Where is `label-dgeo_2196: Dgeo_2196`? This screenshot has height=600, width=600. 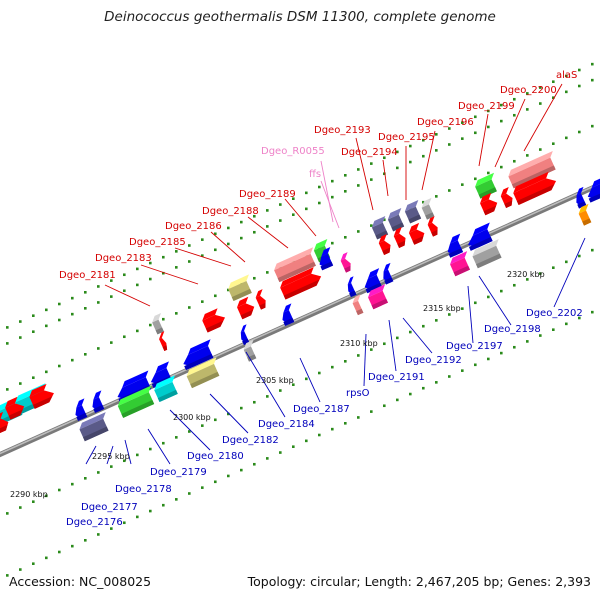 label-dgeo_2196: Dgeo_2196 is located at coordinates (445, 122).